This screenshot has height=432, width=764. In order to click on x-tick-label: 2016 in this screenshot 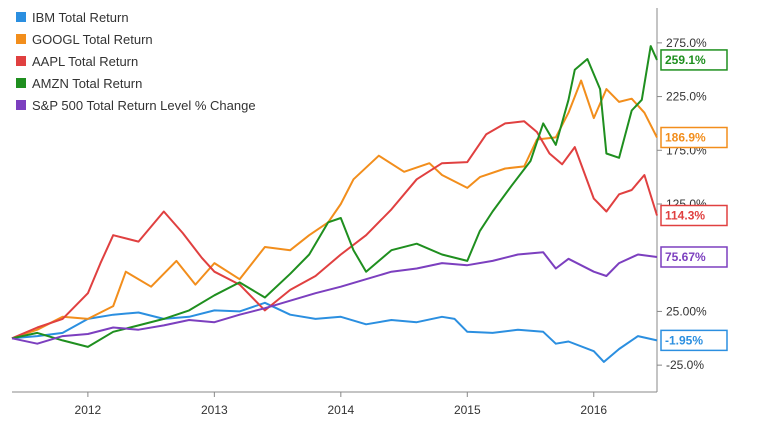, I will do `click(593, 410)`.